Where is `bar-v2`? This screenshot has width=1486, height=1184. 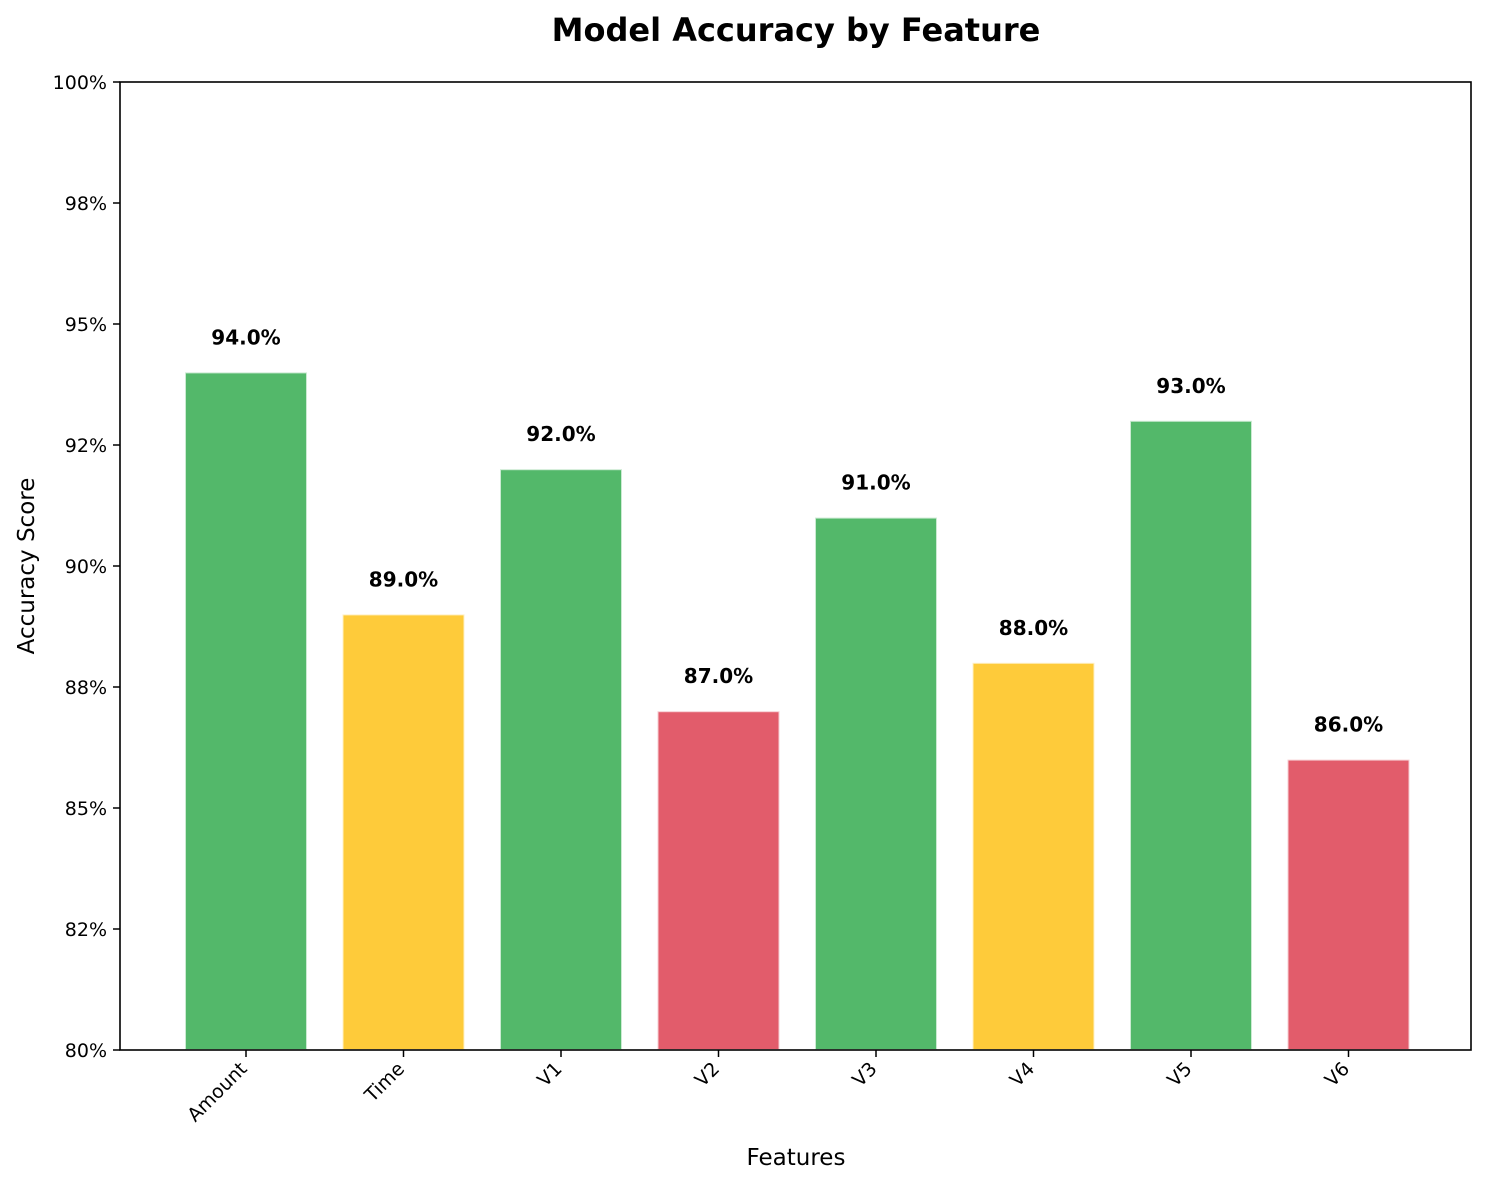
bar-v2 is located at coordinates (718, 880).